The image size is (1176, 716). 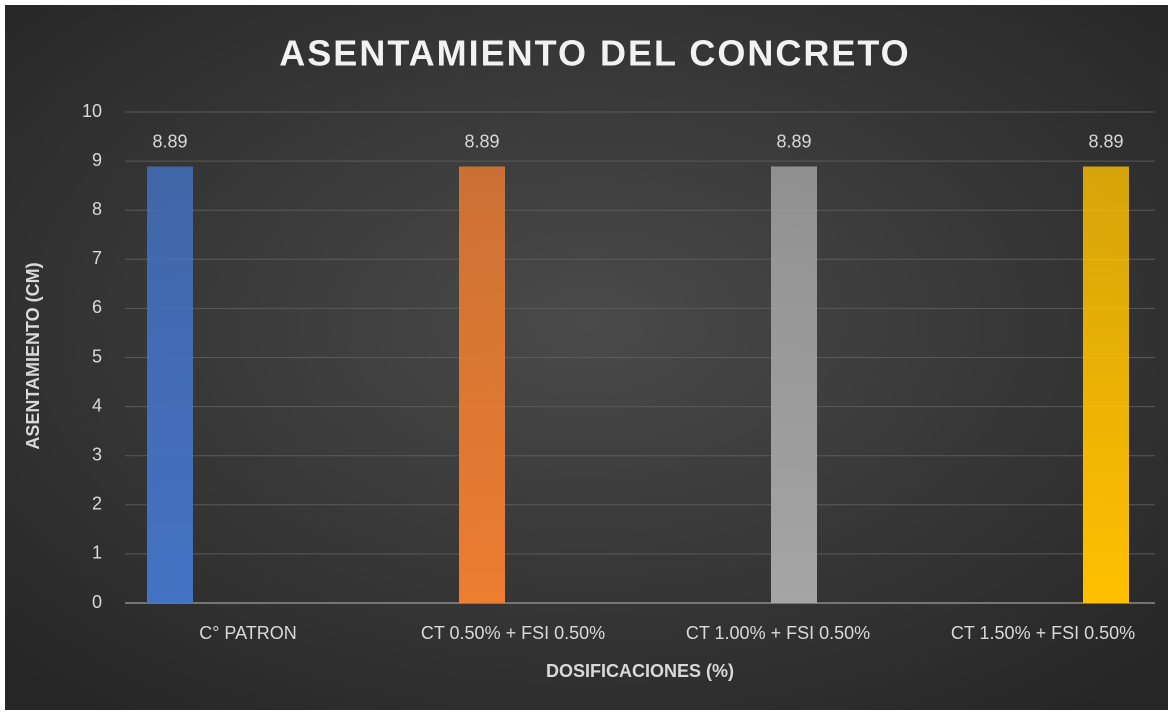 I want to click on y-tick-label: 0, so click(x=97, y=602).